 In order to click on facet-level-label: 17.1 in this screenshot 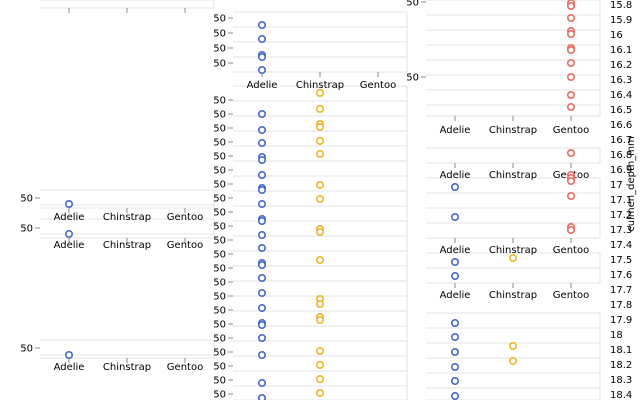, I will do `click(621, 200)`.